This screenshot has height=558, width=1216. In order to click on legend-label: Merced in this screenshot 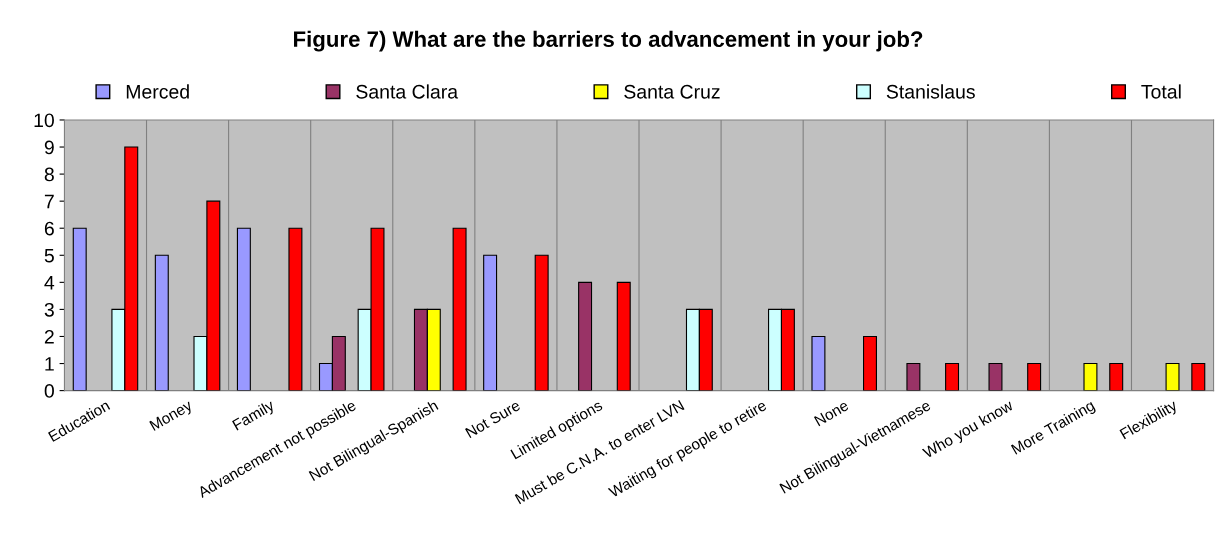, I will do `click(157, 91)`.